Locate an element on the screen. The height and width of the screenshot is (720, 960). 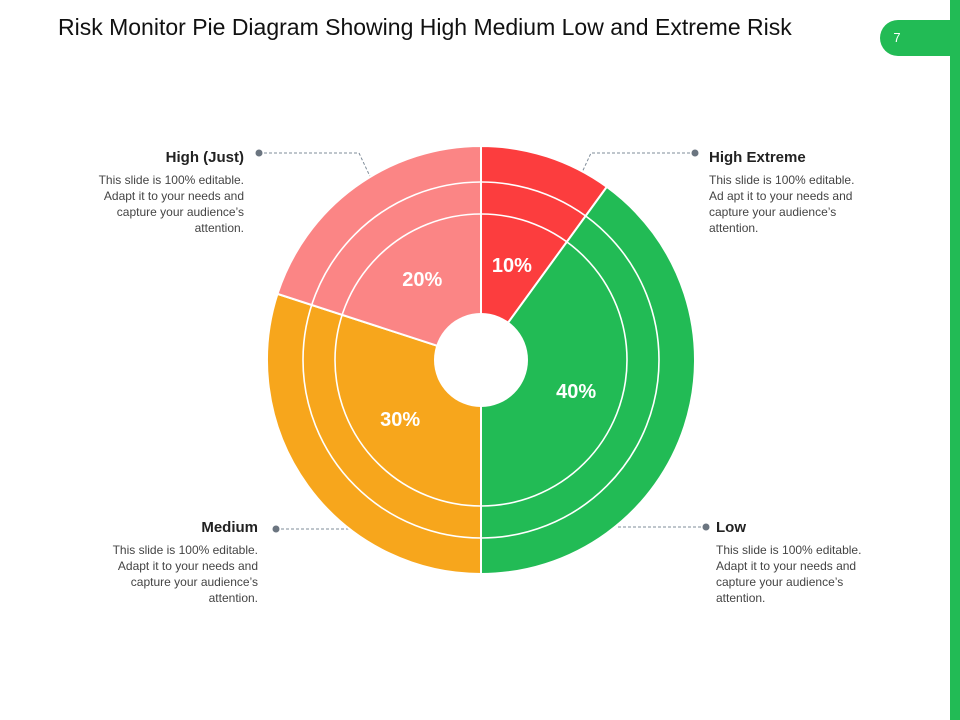
pie-value-label-0: 10% is located at coordinates (512, 266).